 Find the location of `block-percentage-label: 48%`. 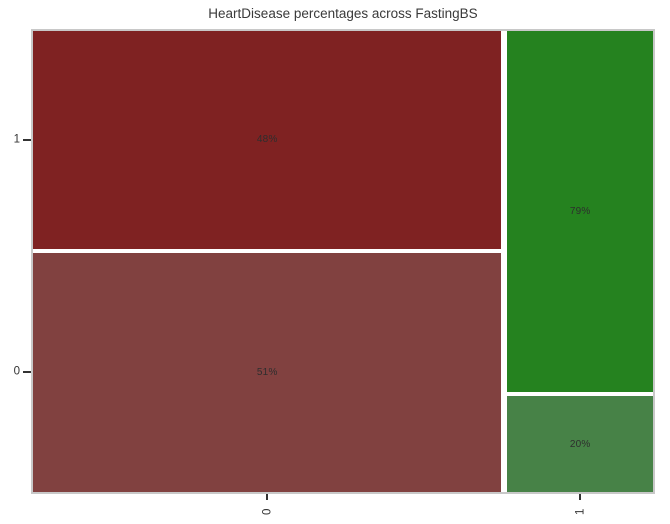

block-percentage-label: 48% is located at coordinates (267, 140).